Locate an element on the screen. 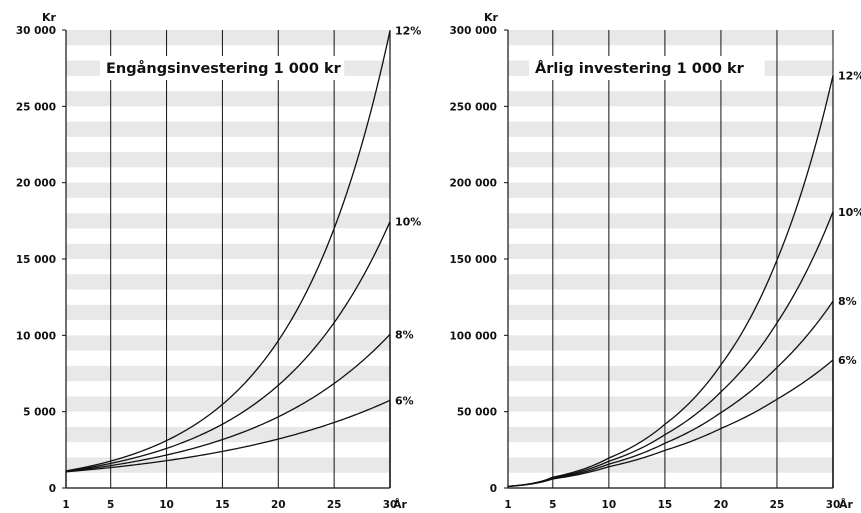 The height and width of the screenshot is (513, 861). y-tick-label: 150 000 is located at coordinates (474, 260).